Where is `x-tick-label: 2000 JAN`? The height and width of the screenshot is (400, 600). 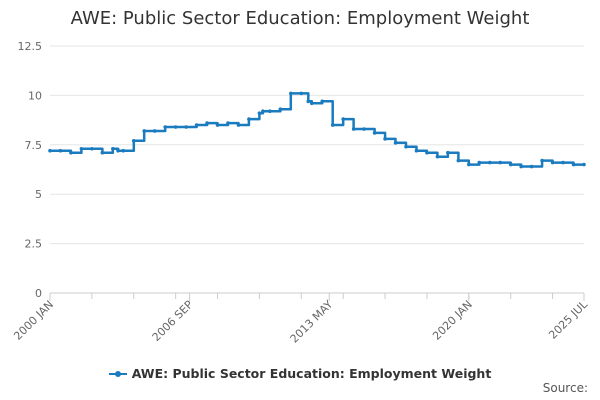
x-tick-label: 2000 JAN is located at coordinates (33, 320).